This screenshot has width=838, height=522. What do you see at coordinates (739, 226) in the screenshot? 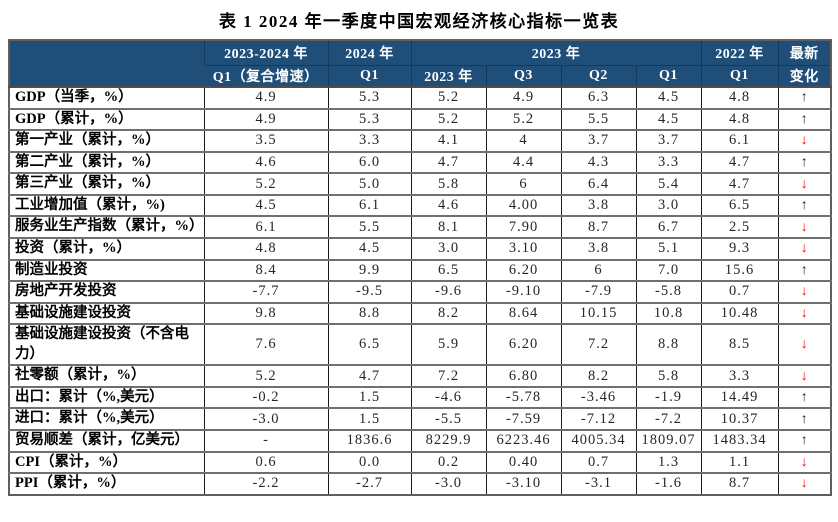
I see `cell-value: 2.5` at bounding box center [739, 226].